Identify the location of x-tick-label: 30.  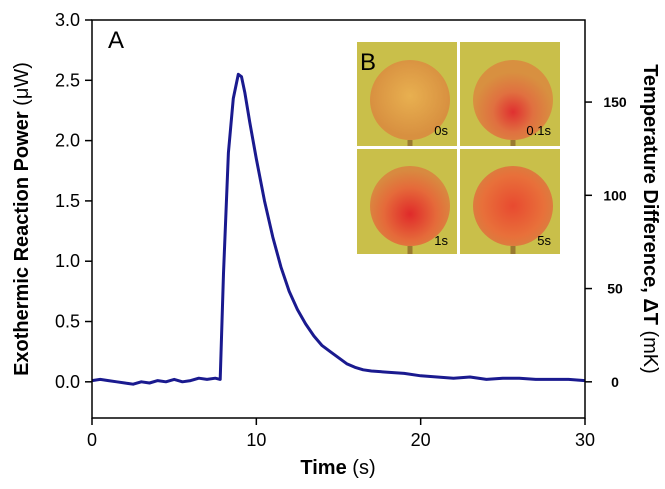
(585, 440).